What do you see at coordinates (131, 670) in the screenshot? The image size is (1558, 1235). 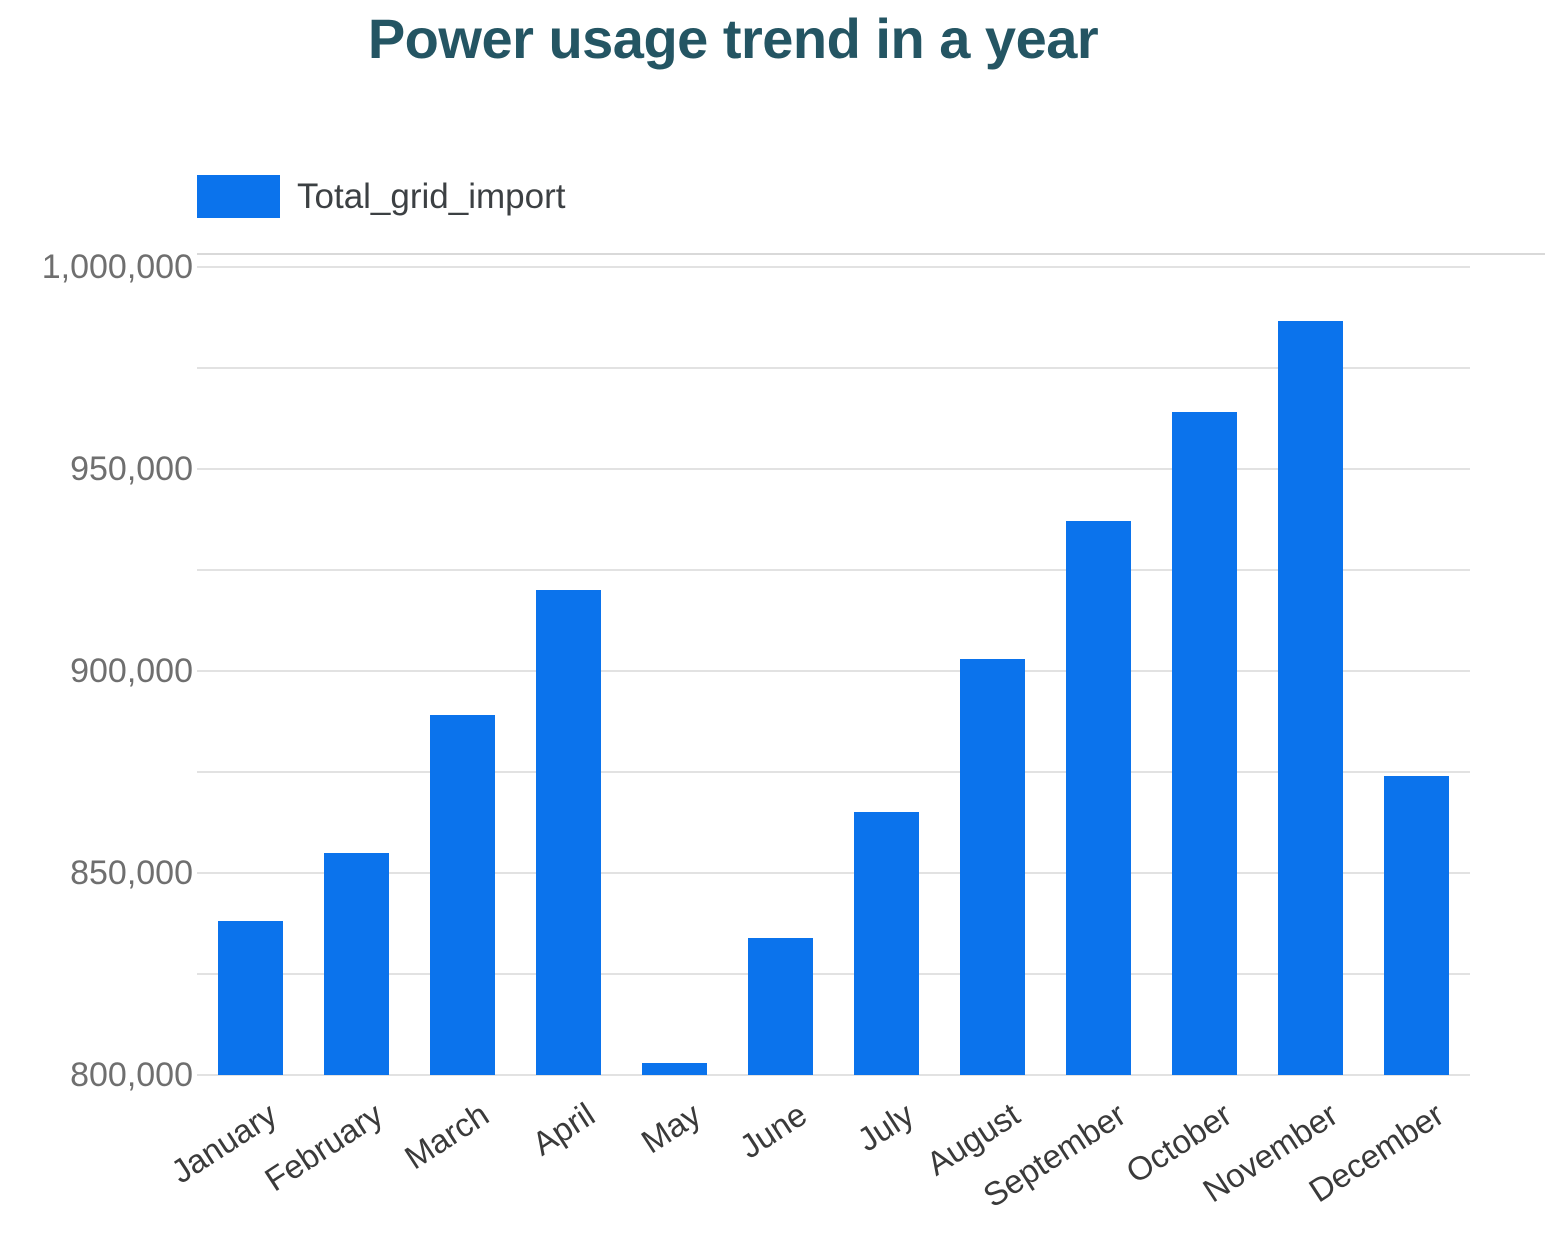 I see `y-tick-label-900000: 900,000` at bounding box center [131, 670].